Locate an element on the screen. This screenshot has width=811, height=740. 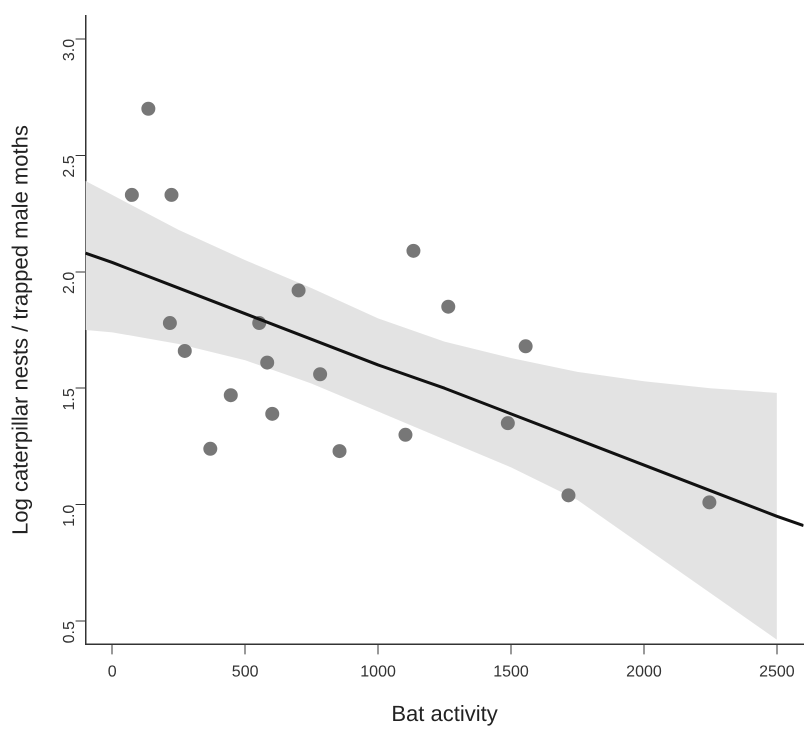
y-tick-label: 2.0 is located at coordinates (69, 283).